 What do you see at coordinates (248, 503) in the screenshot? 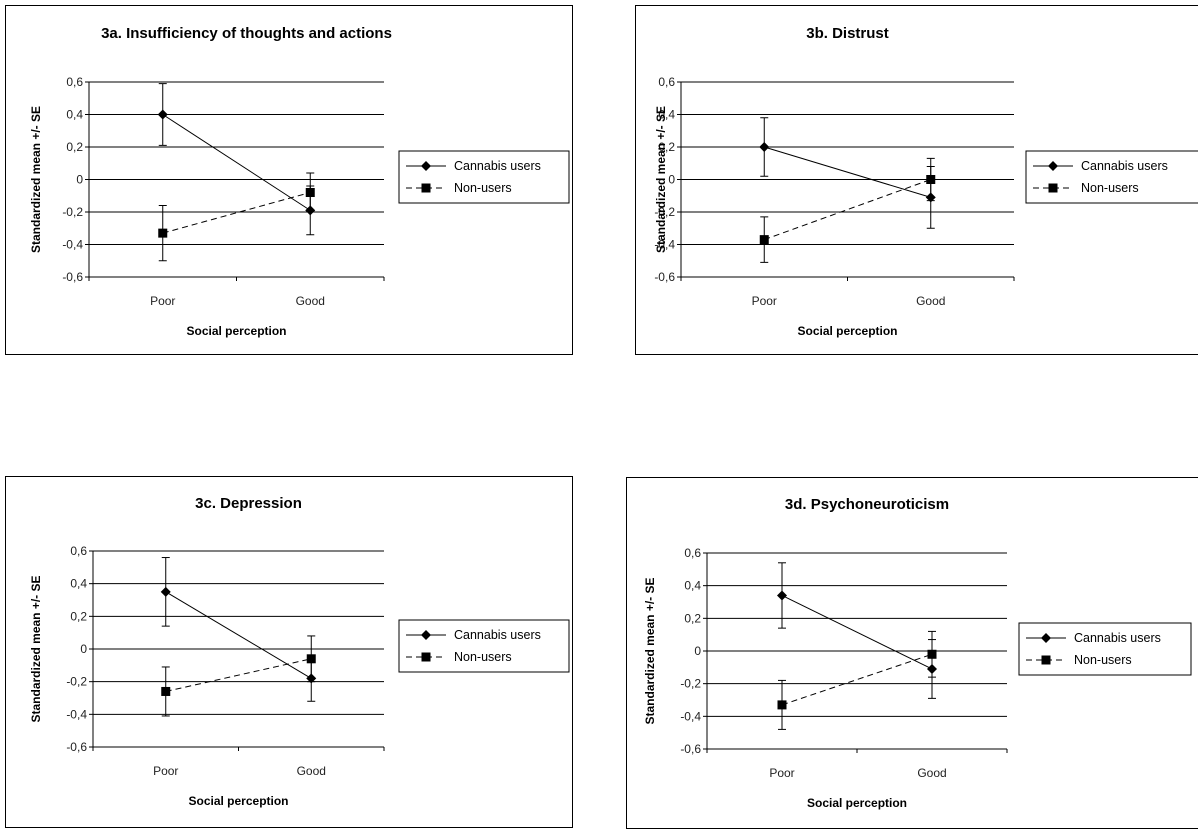
I see `chart-title: 3c. Depression` at bounding box center [248, 503].